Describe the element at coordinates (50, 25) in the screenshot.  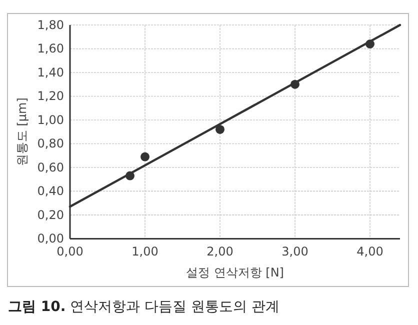
I see `y-tick-label: 1,80` at that location.